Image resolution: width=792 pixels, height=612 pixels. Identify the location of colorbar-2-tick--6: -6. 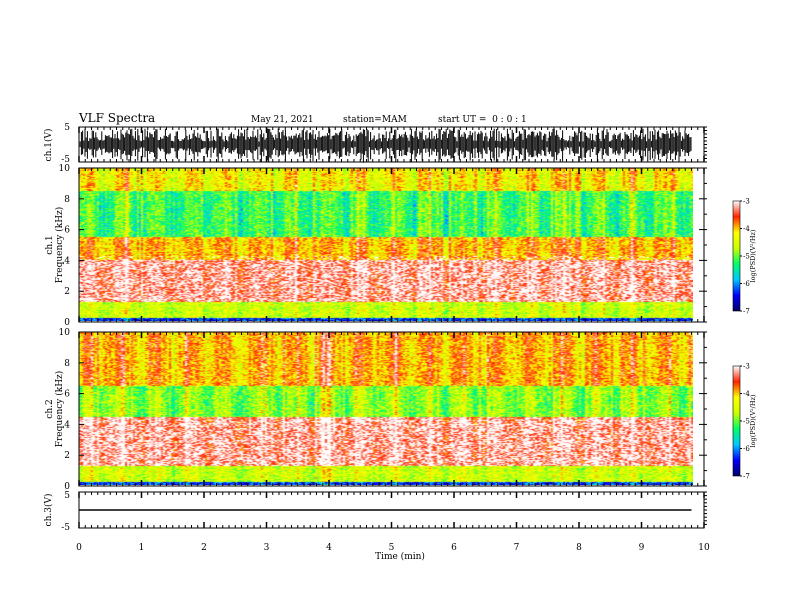
(746, 449).